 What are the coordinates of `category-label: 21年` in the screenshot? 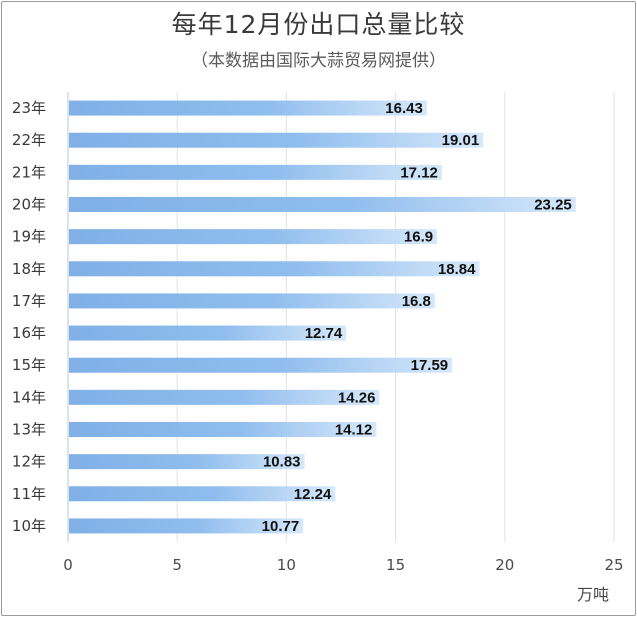 It's located at (29, 172).